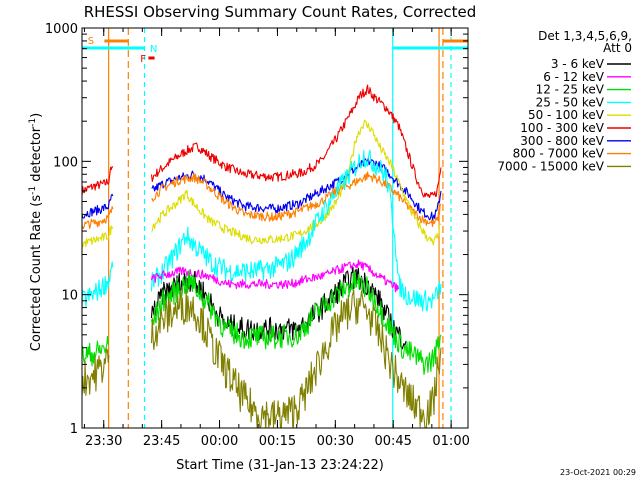 This screenshot has width=640, height=480. I want to click on x-axis-label: Start Time (31-Jan-13 23:24:22), so click(280, 465).